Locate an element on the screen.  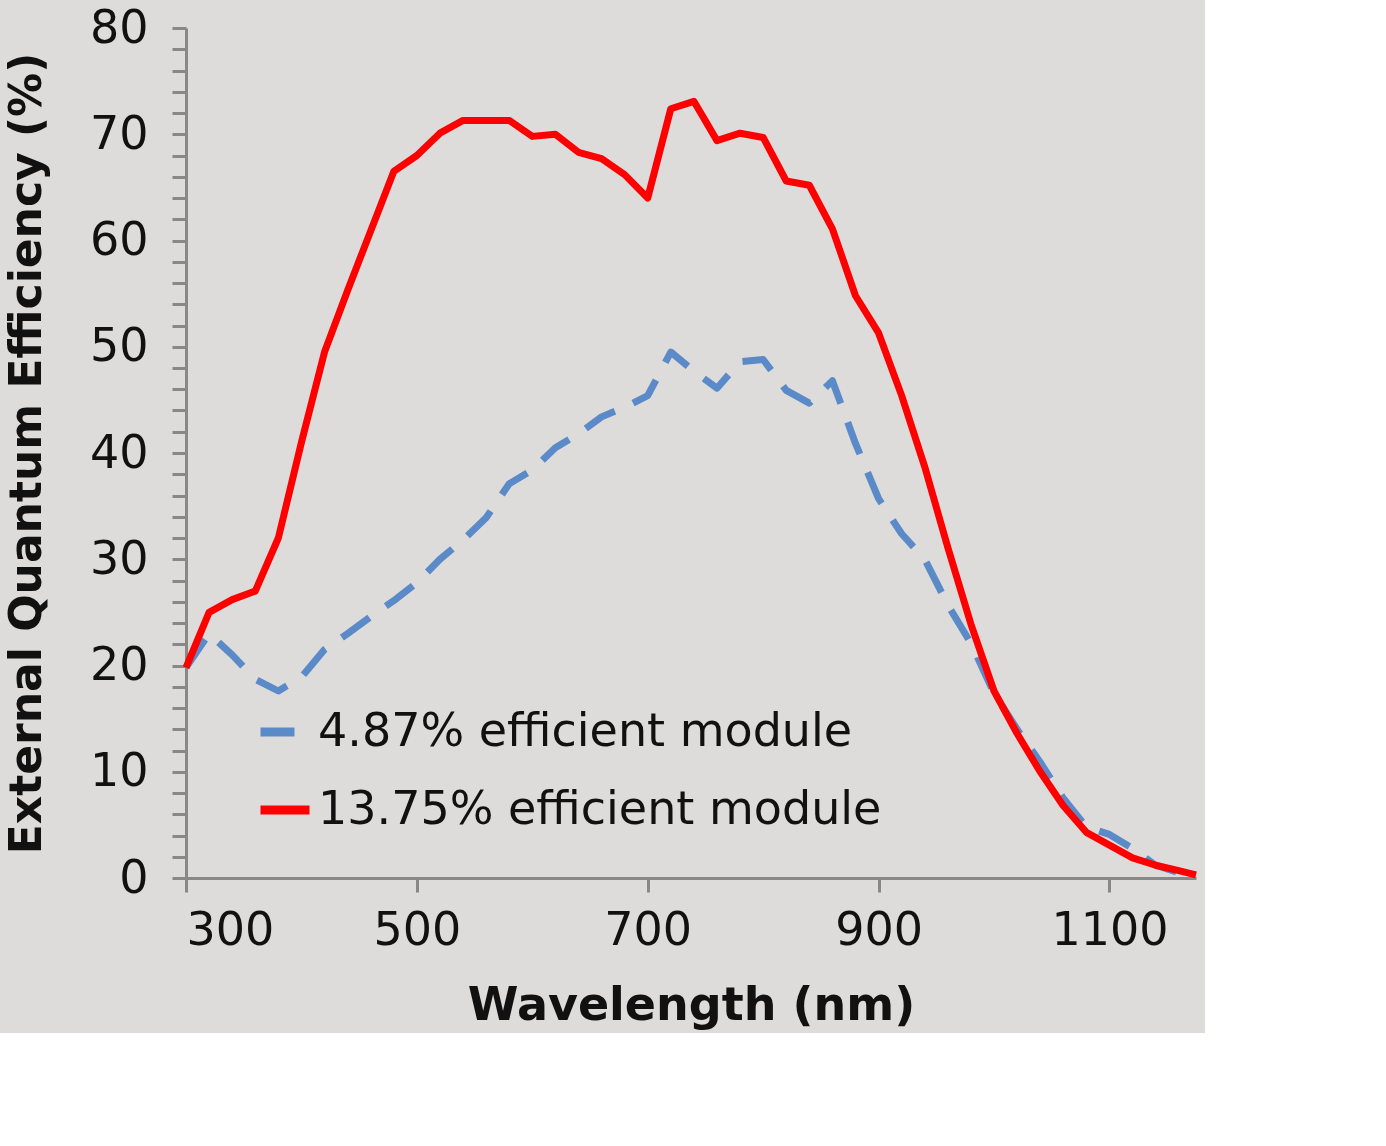
y-tick-label: 50 is located at coordinates (119, 345).